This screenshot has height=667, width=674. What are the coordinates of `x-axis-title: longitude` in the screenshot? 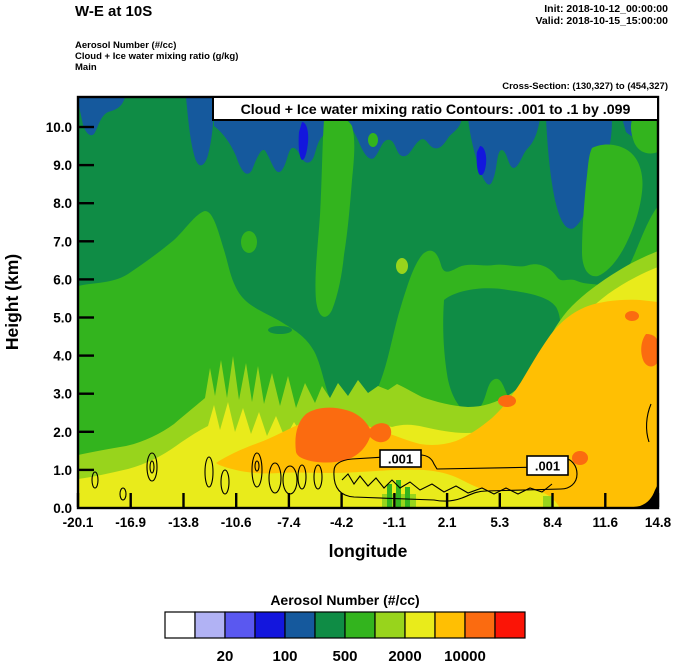 It's located at (368, 551).